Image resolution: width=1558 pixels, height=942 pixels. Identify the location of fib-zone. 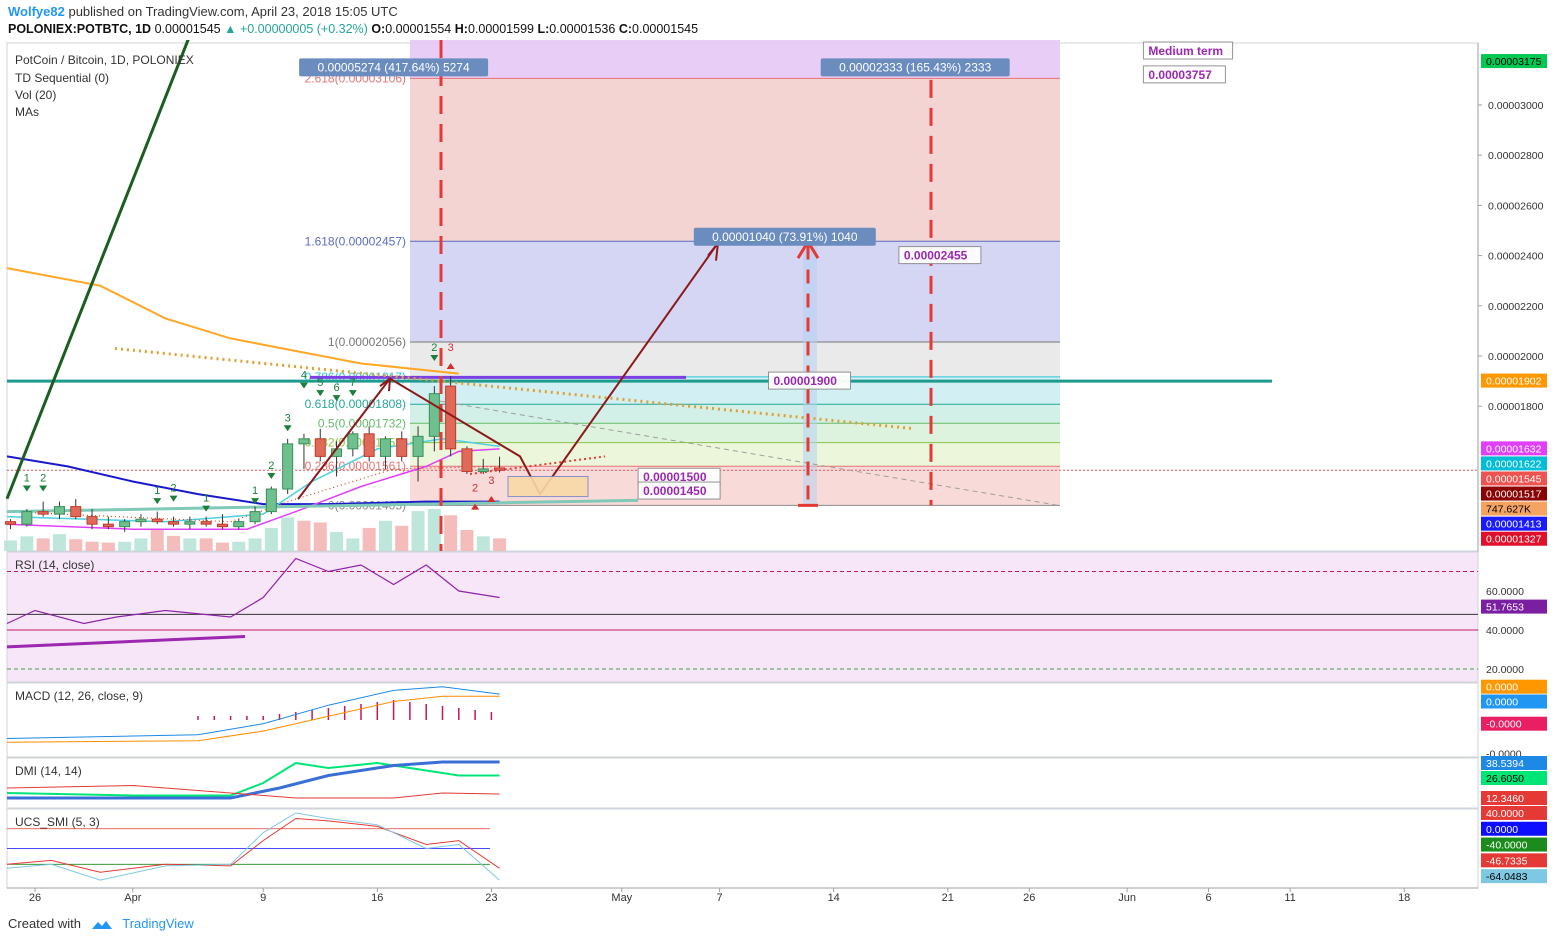
(735, 414).